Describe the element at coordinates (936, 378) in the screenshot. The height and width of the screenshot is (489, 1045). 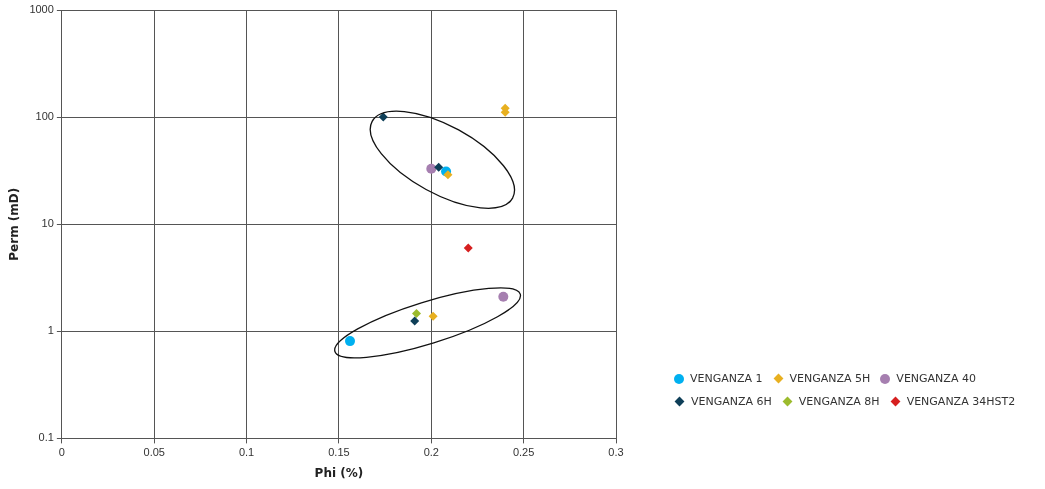
I see `legend-label: VENGANZA 40` at that location.